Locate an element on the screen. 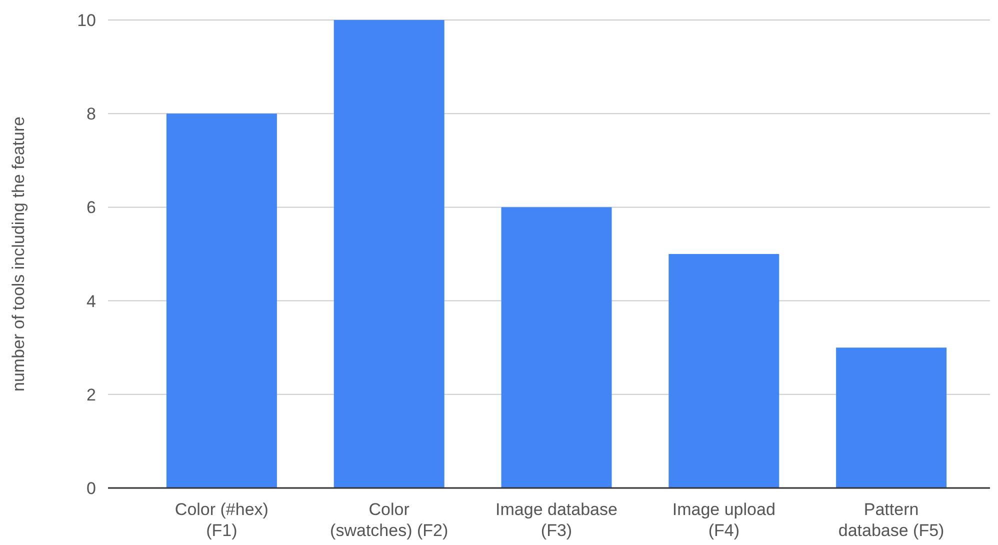 The width and height of the screenshot is (998, 545). y-tick-label: 0 is located at coordinates (91, 488).